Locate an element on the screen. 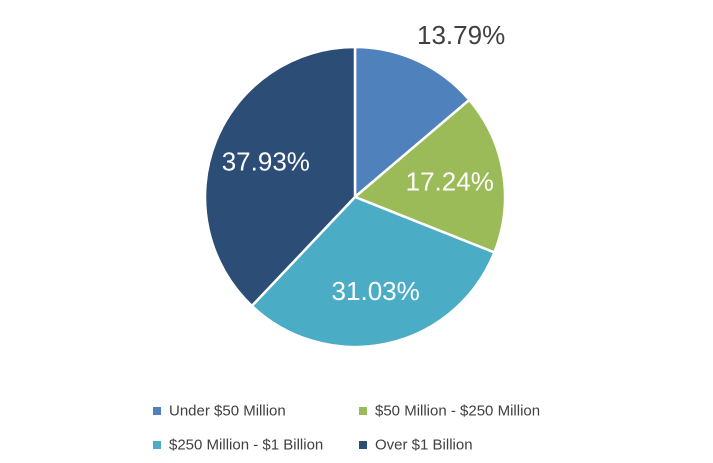  data-label: 31.03% is located at coordinates (376, 291).